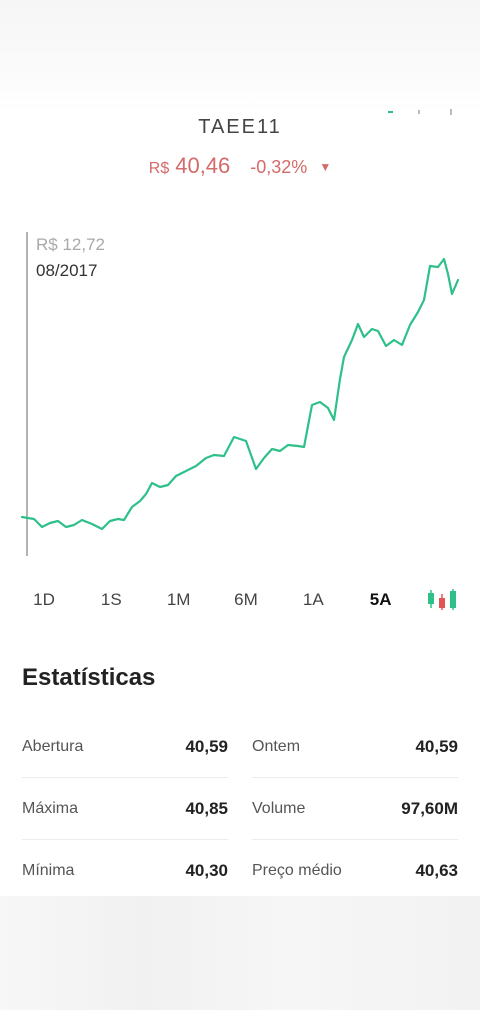  What do you see at coordinates (276, 746) in the screenshot?
I see `stat-label: Ontem` at bounding box center [276, 746].